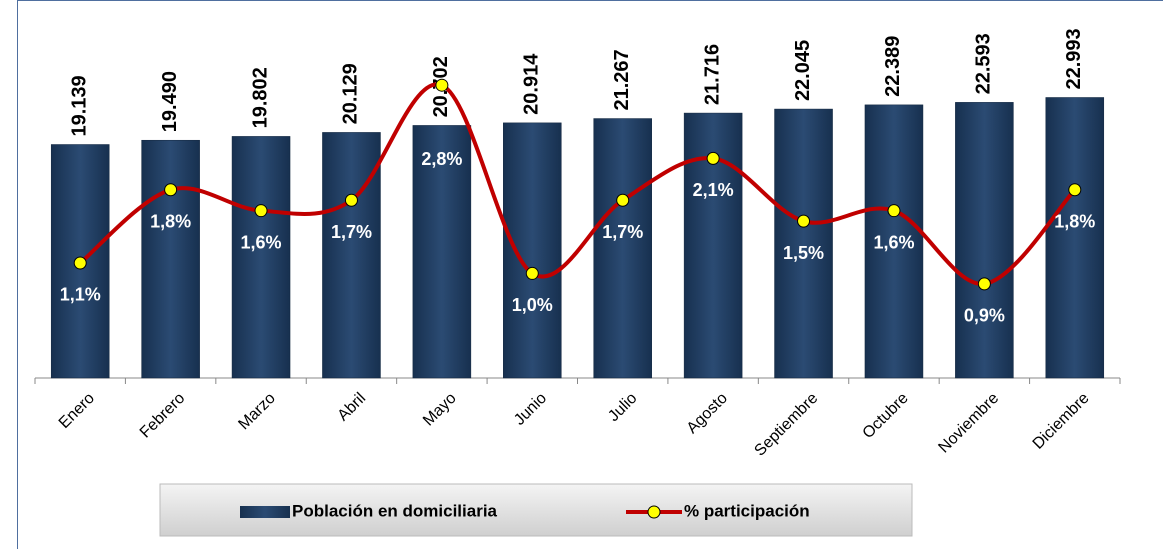  Describe the element at coordinates (968, 423) in the screenshot. I see `x-tick-label: Noviembre` at that location.